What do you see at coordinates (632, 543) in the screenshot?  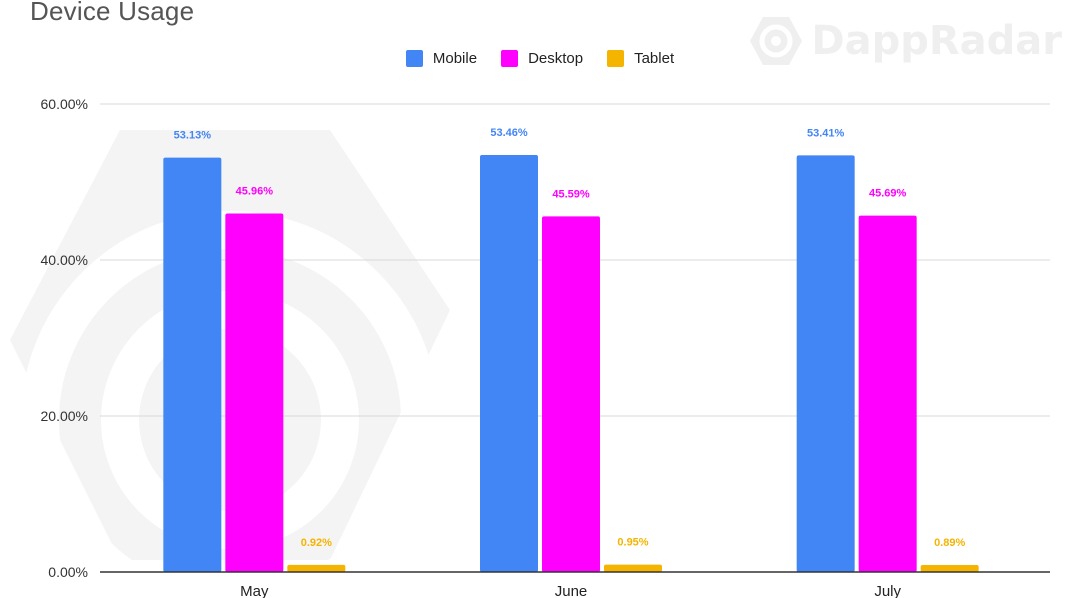 I see `data-label-tablet-june: 0.95%` at bounding box center [632, 543].